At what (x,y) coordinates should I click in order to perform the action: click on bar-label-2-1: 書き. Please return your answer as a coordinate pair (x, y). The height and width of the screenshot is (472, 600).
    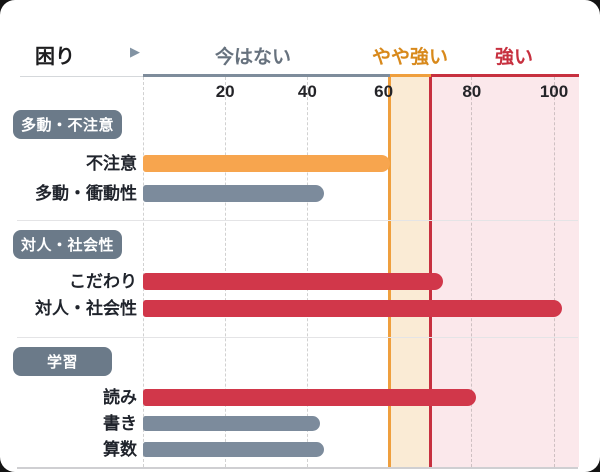
    Looking at the image, I should click on (120, 423).